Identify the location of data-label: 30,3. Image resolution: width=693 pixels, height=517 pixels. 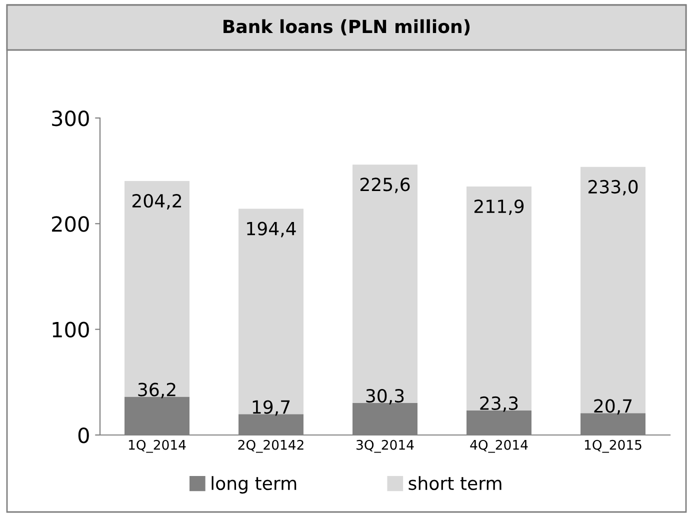
(385, 396).